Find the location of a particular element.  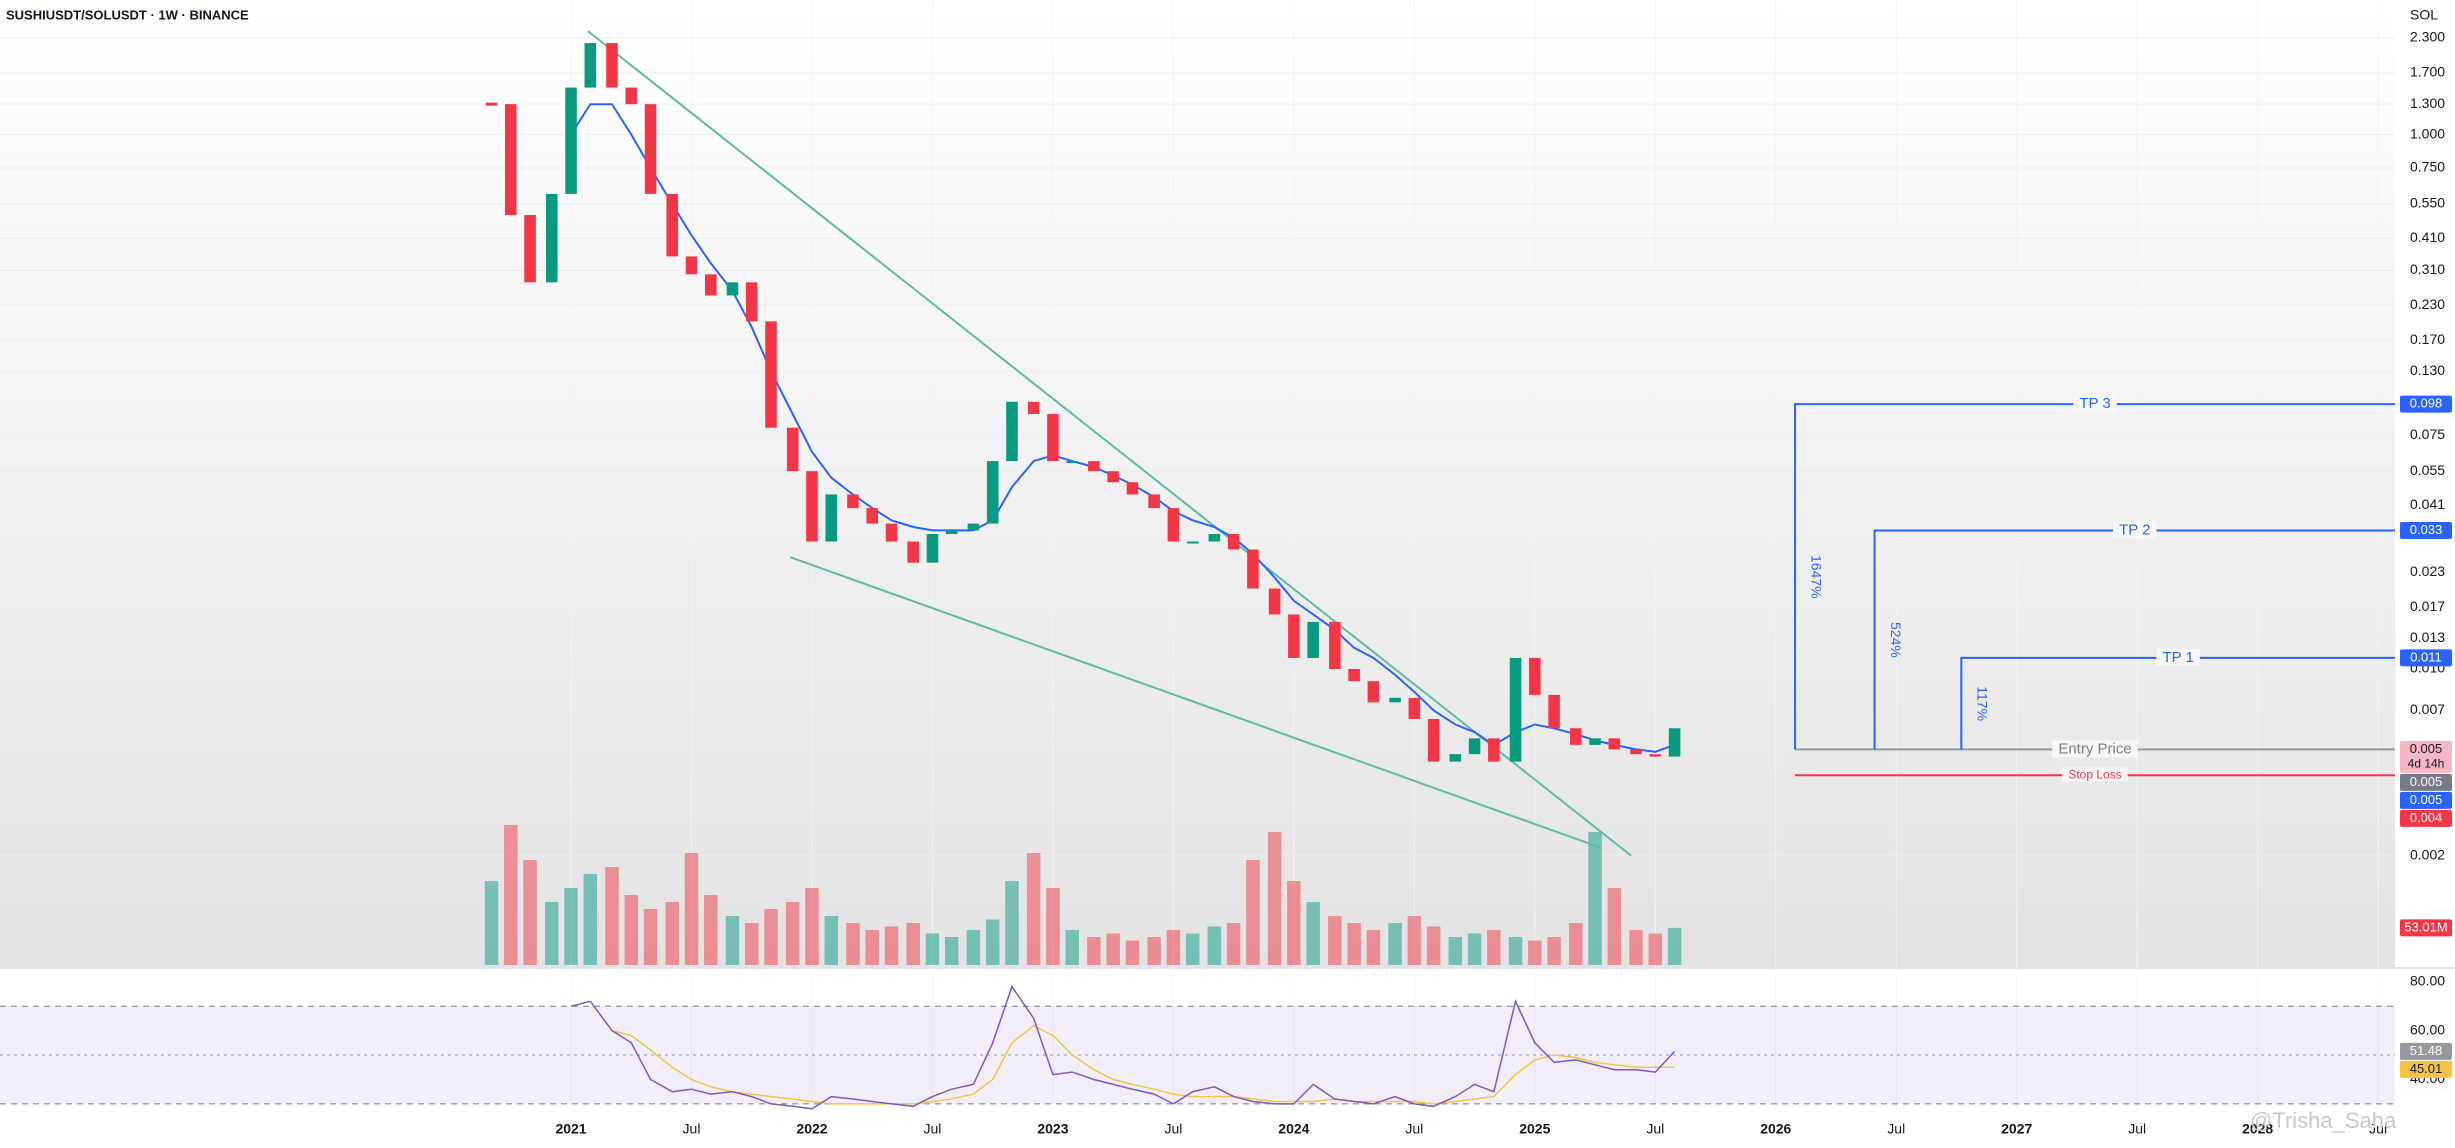

volume-tag: 53.01M is located at coordinates (2425, 926).